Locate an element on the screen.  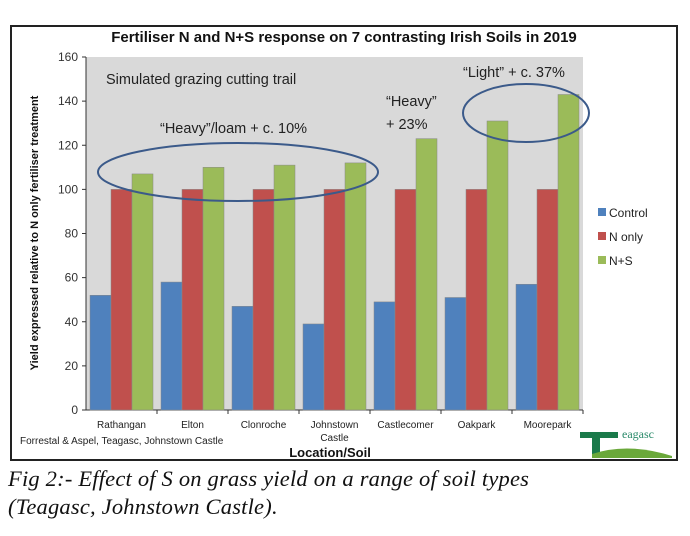
x-tick-label: Johnstown is located at coordinates (335, 425).